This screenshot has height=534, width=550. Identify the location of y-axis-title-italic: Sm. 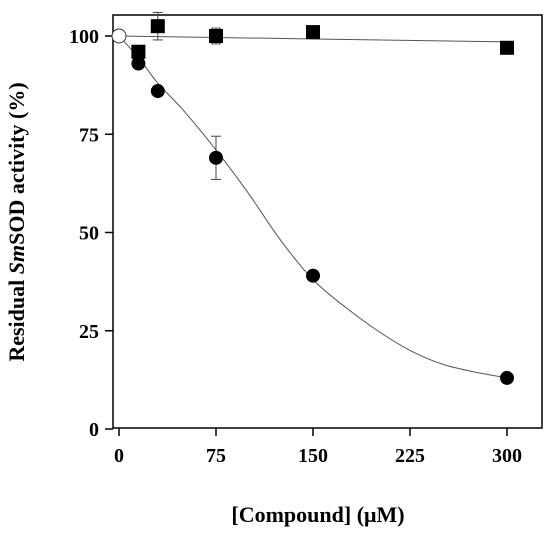
(16, 259).